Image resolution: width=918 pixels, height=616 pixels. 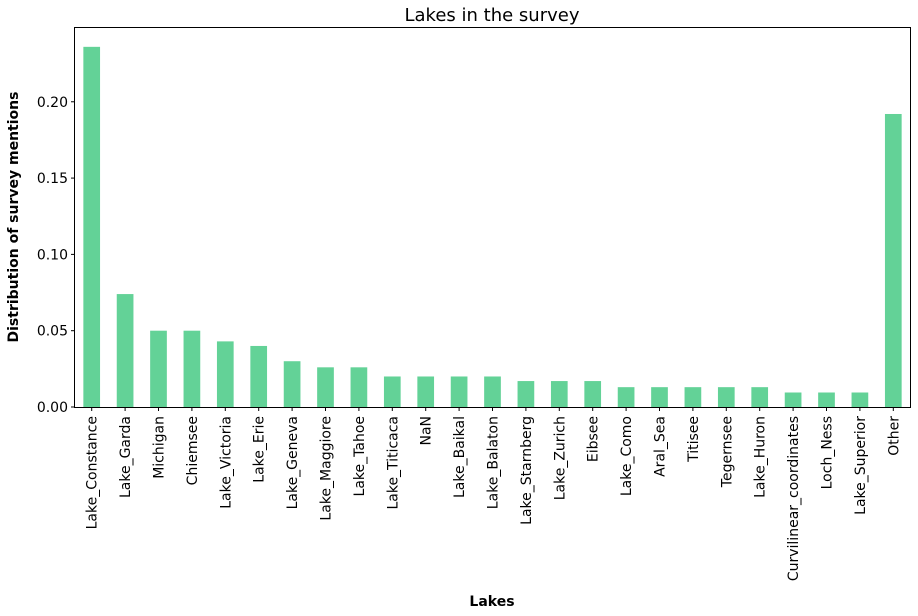 What do you see at coordinates (193, 450) in the screenshot?
I see `x-tick-label: Chiemsee` at bounding box center [193, 450].